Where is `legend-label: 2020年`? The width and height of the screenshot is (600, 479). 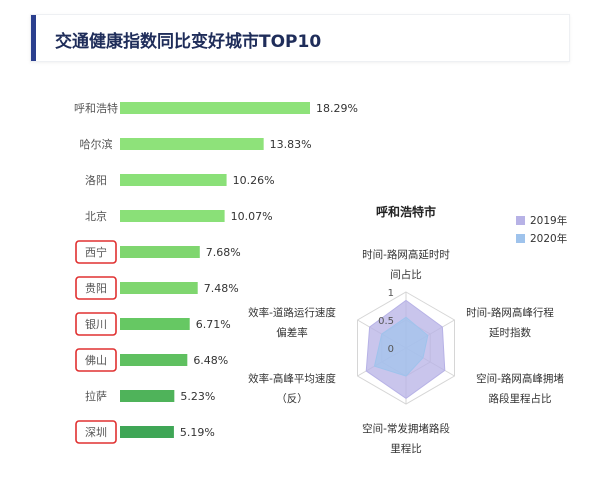
legend-label: 2020年 is located at coordinates (548, 238).